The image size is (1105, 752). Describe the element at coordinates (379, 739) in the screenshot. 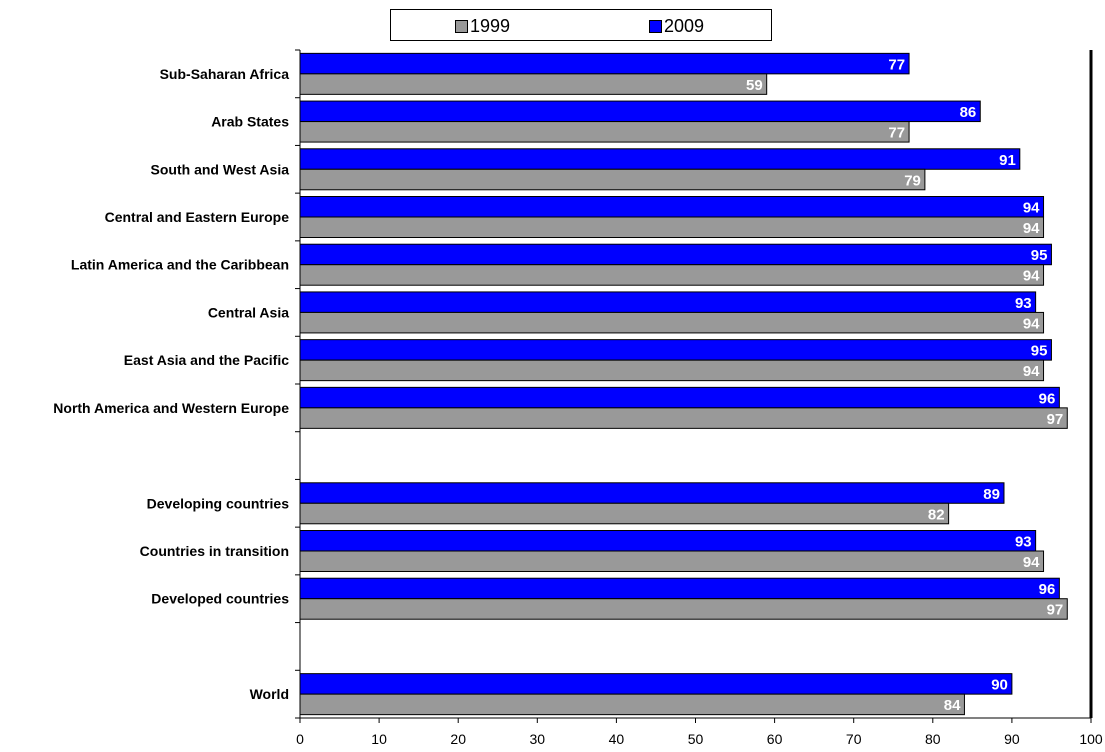

I see `x-tick-label: 10` at that location.